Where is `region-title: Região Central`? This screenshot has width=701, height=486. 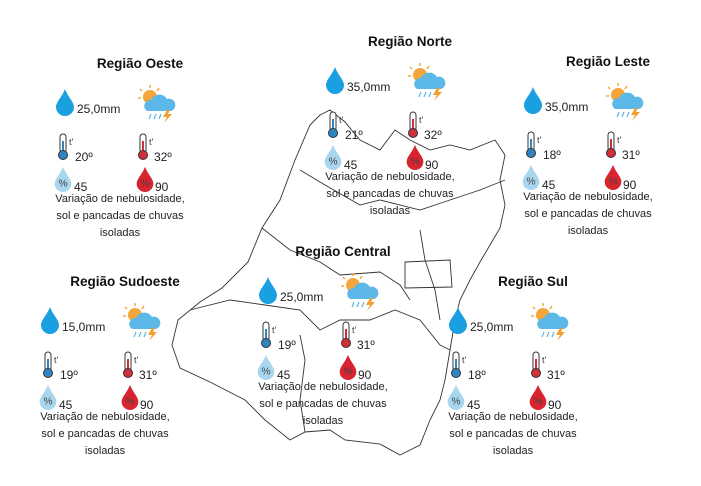 region-title: Região Central is located at coordinates (343, 251).